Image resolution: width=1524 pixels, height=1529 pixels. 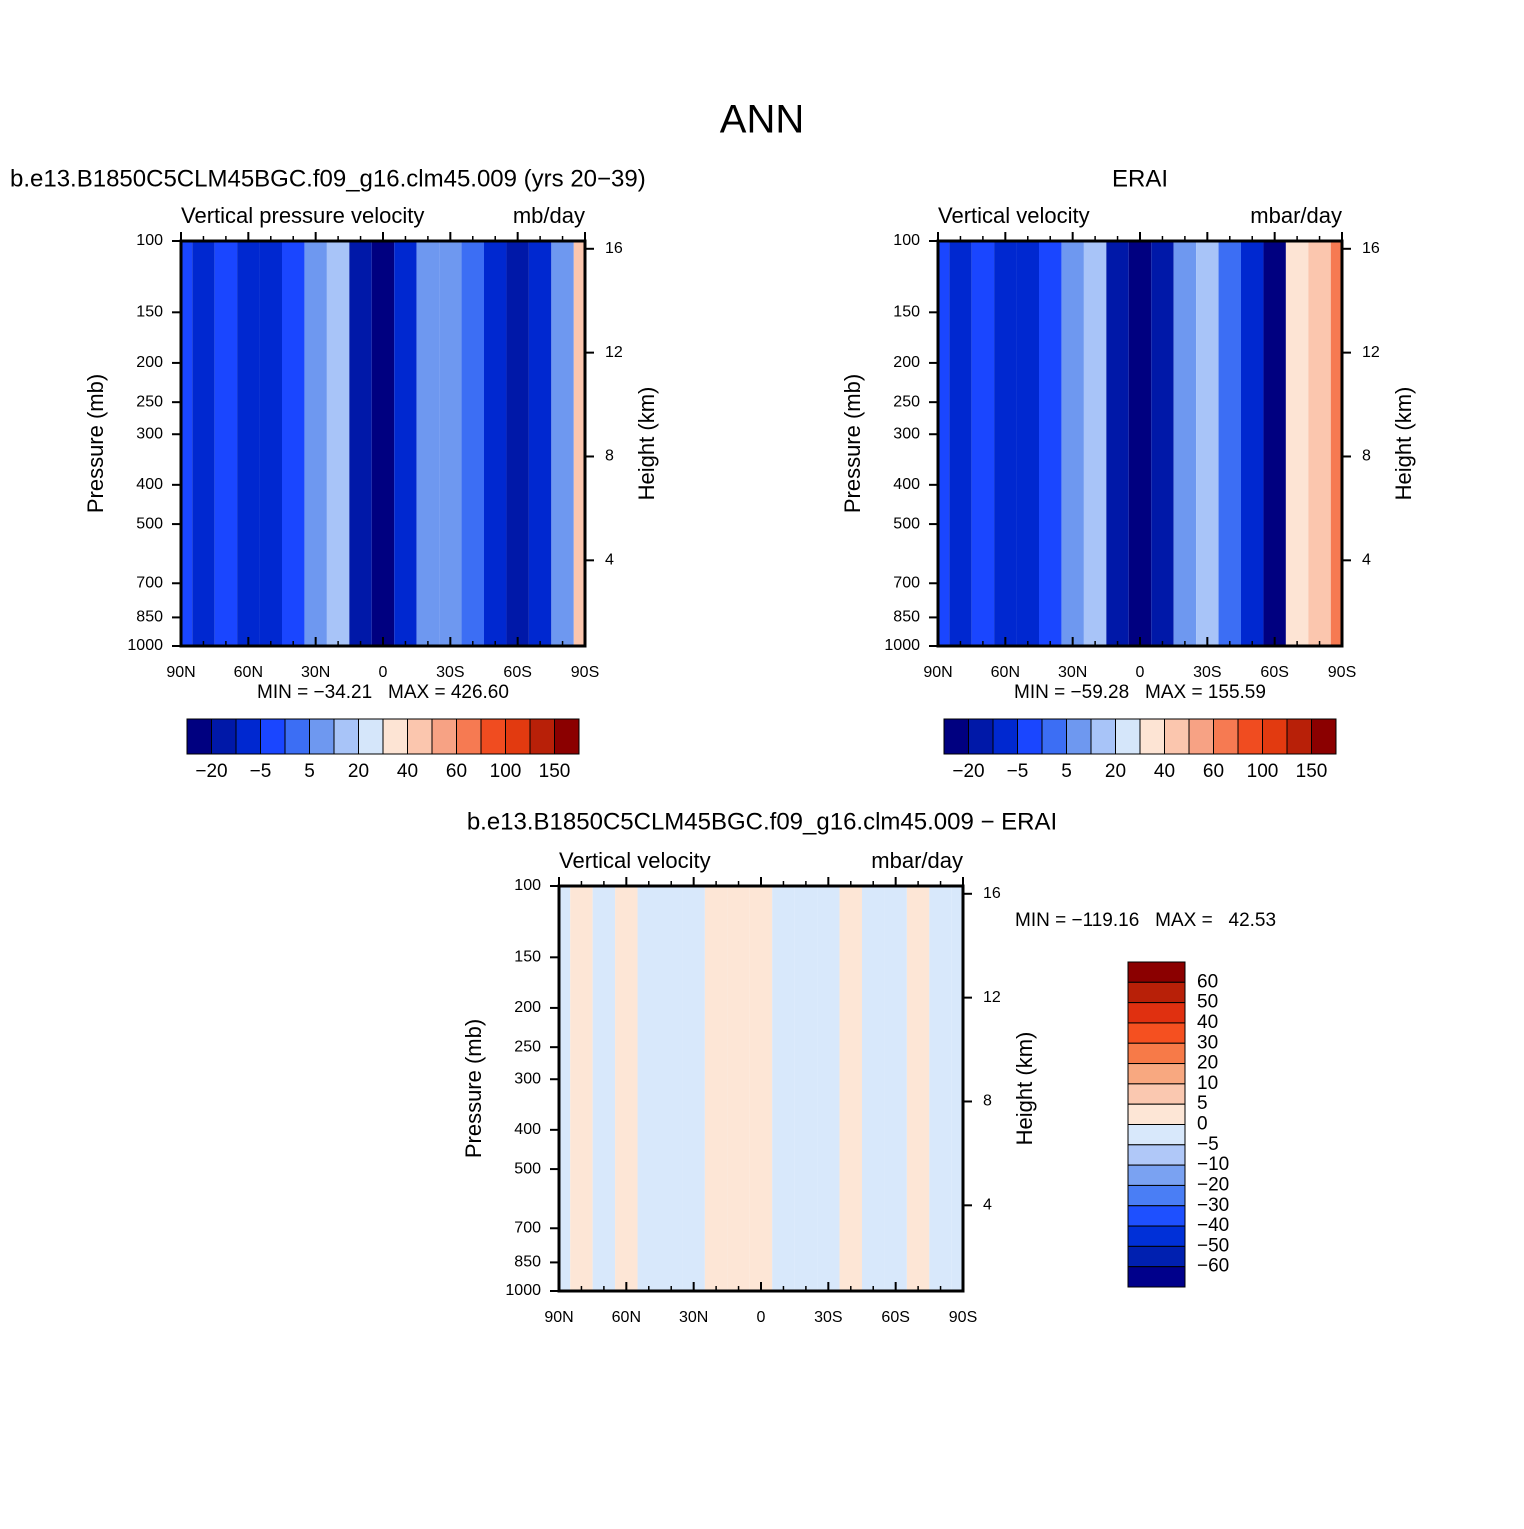 I want to click on panel-subtitle-right: mb/day, so click(x=549, y=215).